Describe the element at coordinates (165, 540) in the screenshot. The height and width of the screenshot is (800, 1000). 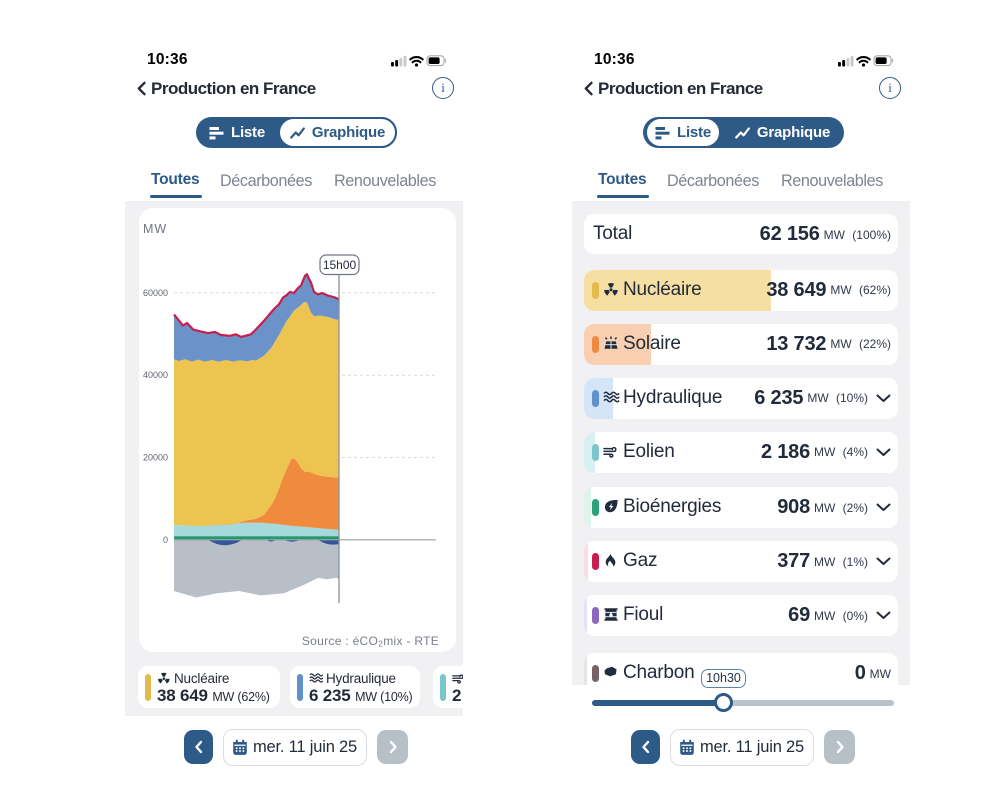
I see `svg-text: 0` at that location.